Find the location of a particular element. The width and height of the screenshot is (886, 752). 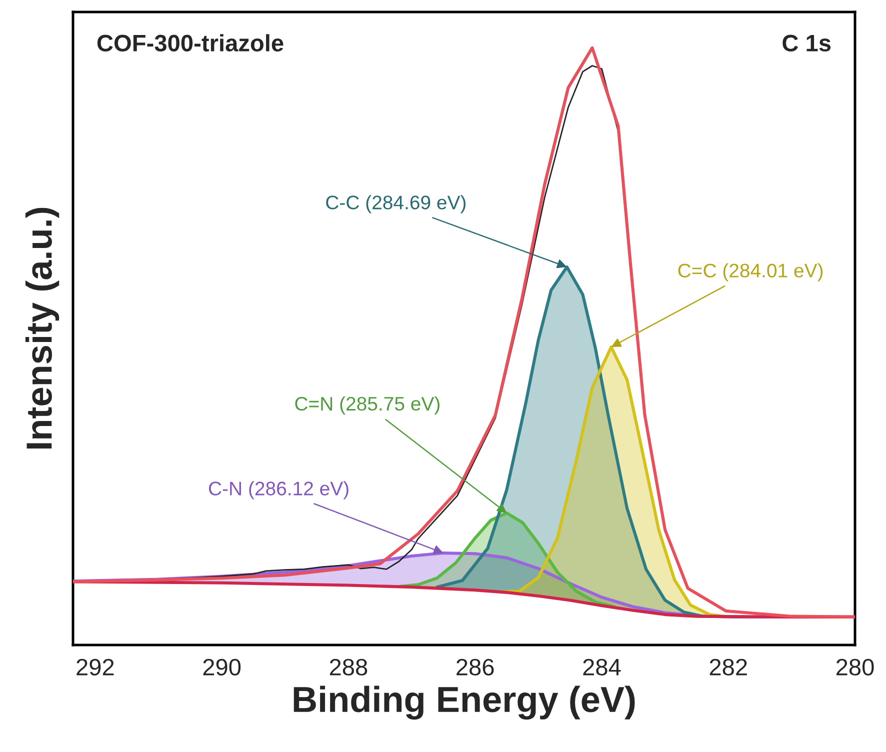

annotation: C-N (286.12 eV) is located at coordinates (278, 490).